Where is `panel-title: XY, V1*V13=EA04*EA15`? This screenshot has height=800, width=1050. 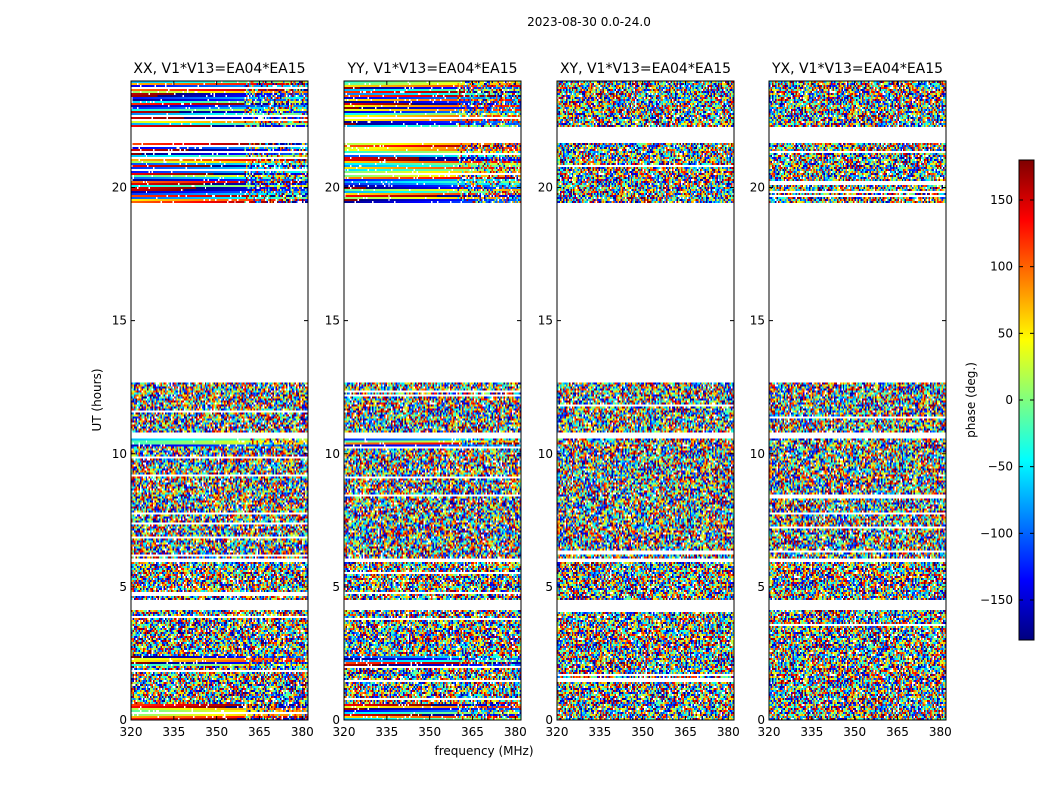 panel-title: XY, V1*V13=EA04*EA15 is located at coordinates (645, 69).